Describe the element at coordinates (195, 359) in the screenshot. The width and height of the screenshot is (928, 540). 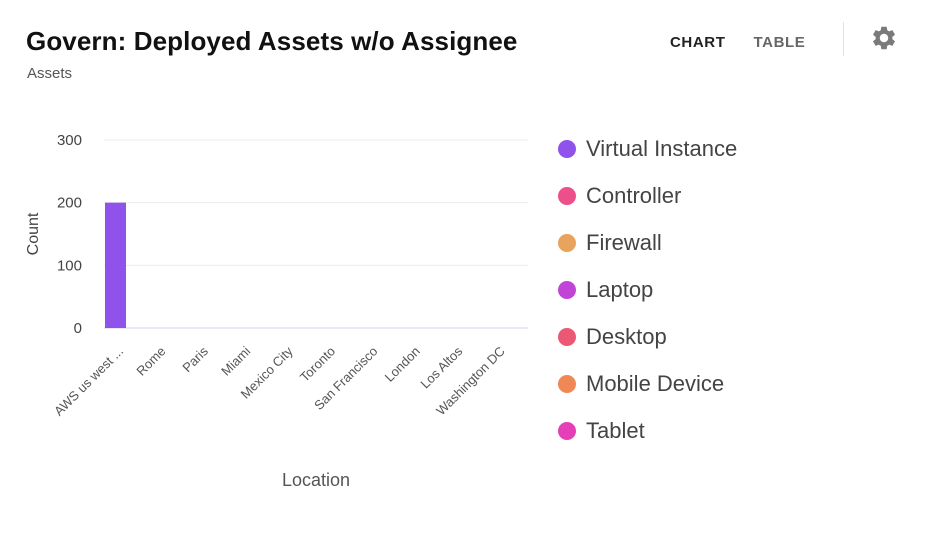
I see `x-tick-label: Paris` at that location.